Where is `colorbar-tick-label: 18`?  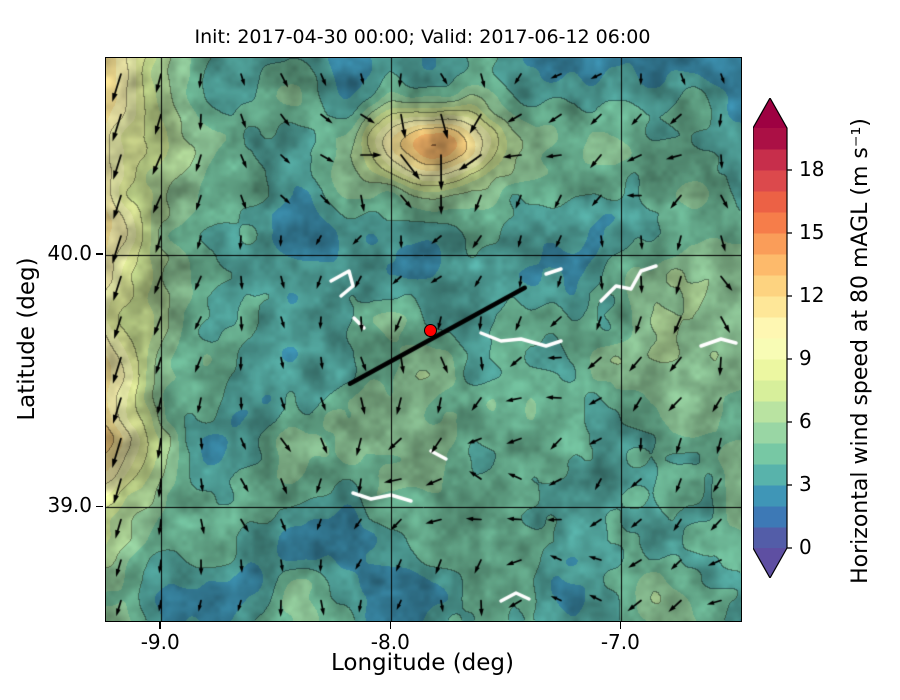
colorbar-tick-label: 18 is located at coordinates (812, 169).